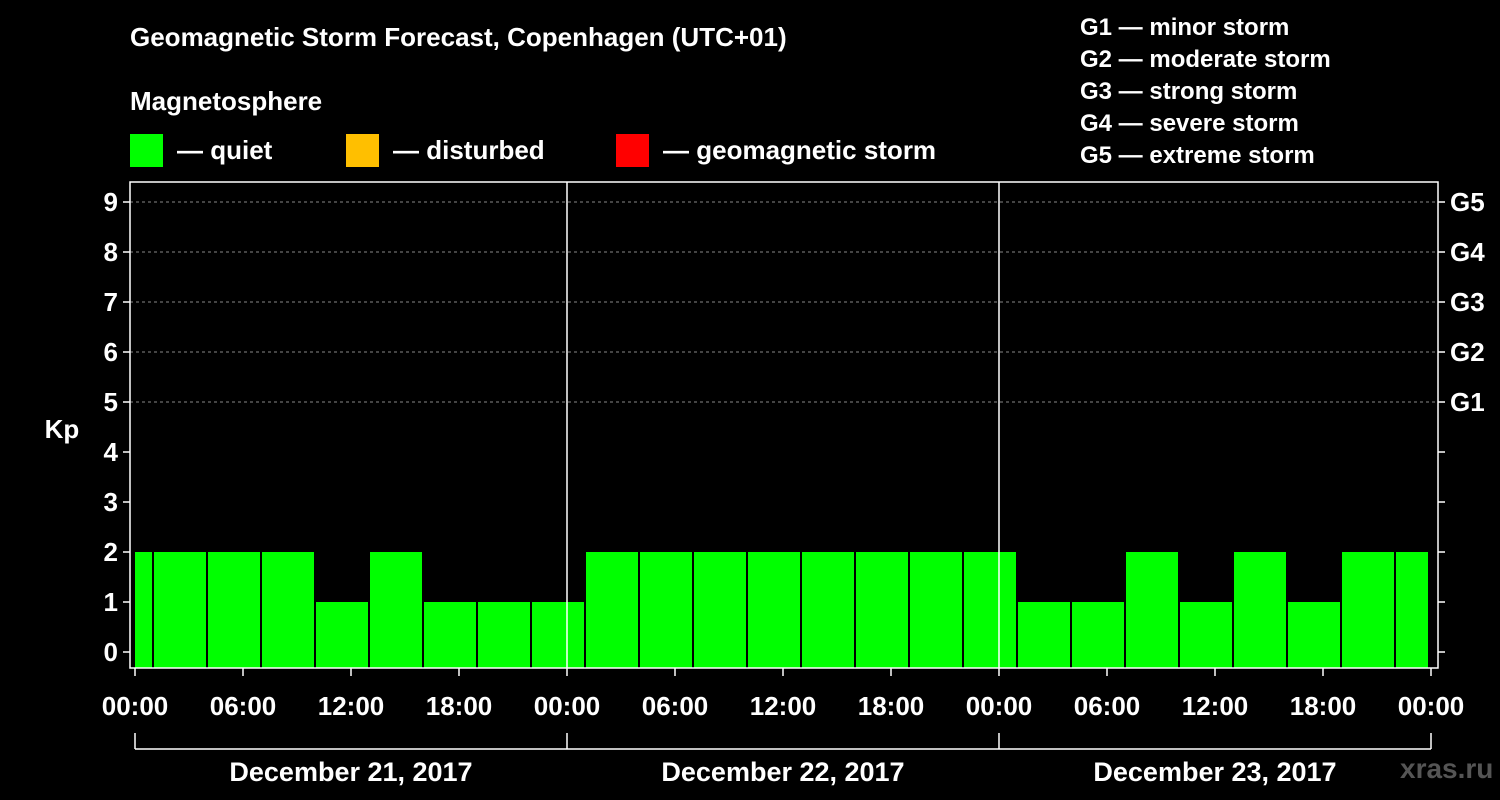 Image resolution: width=1500 pixels, height=800 pixels. I want to click on watermark: xras.ru, so click(1447, 768).